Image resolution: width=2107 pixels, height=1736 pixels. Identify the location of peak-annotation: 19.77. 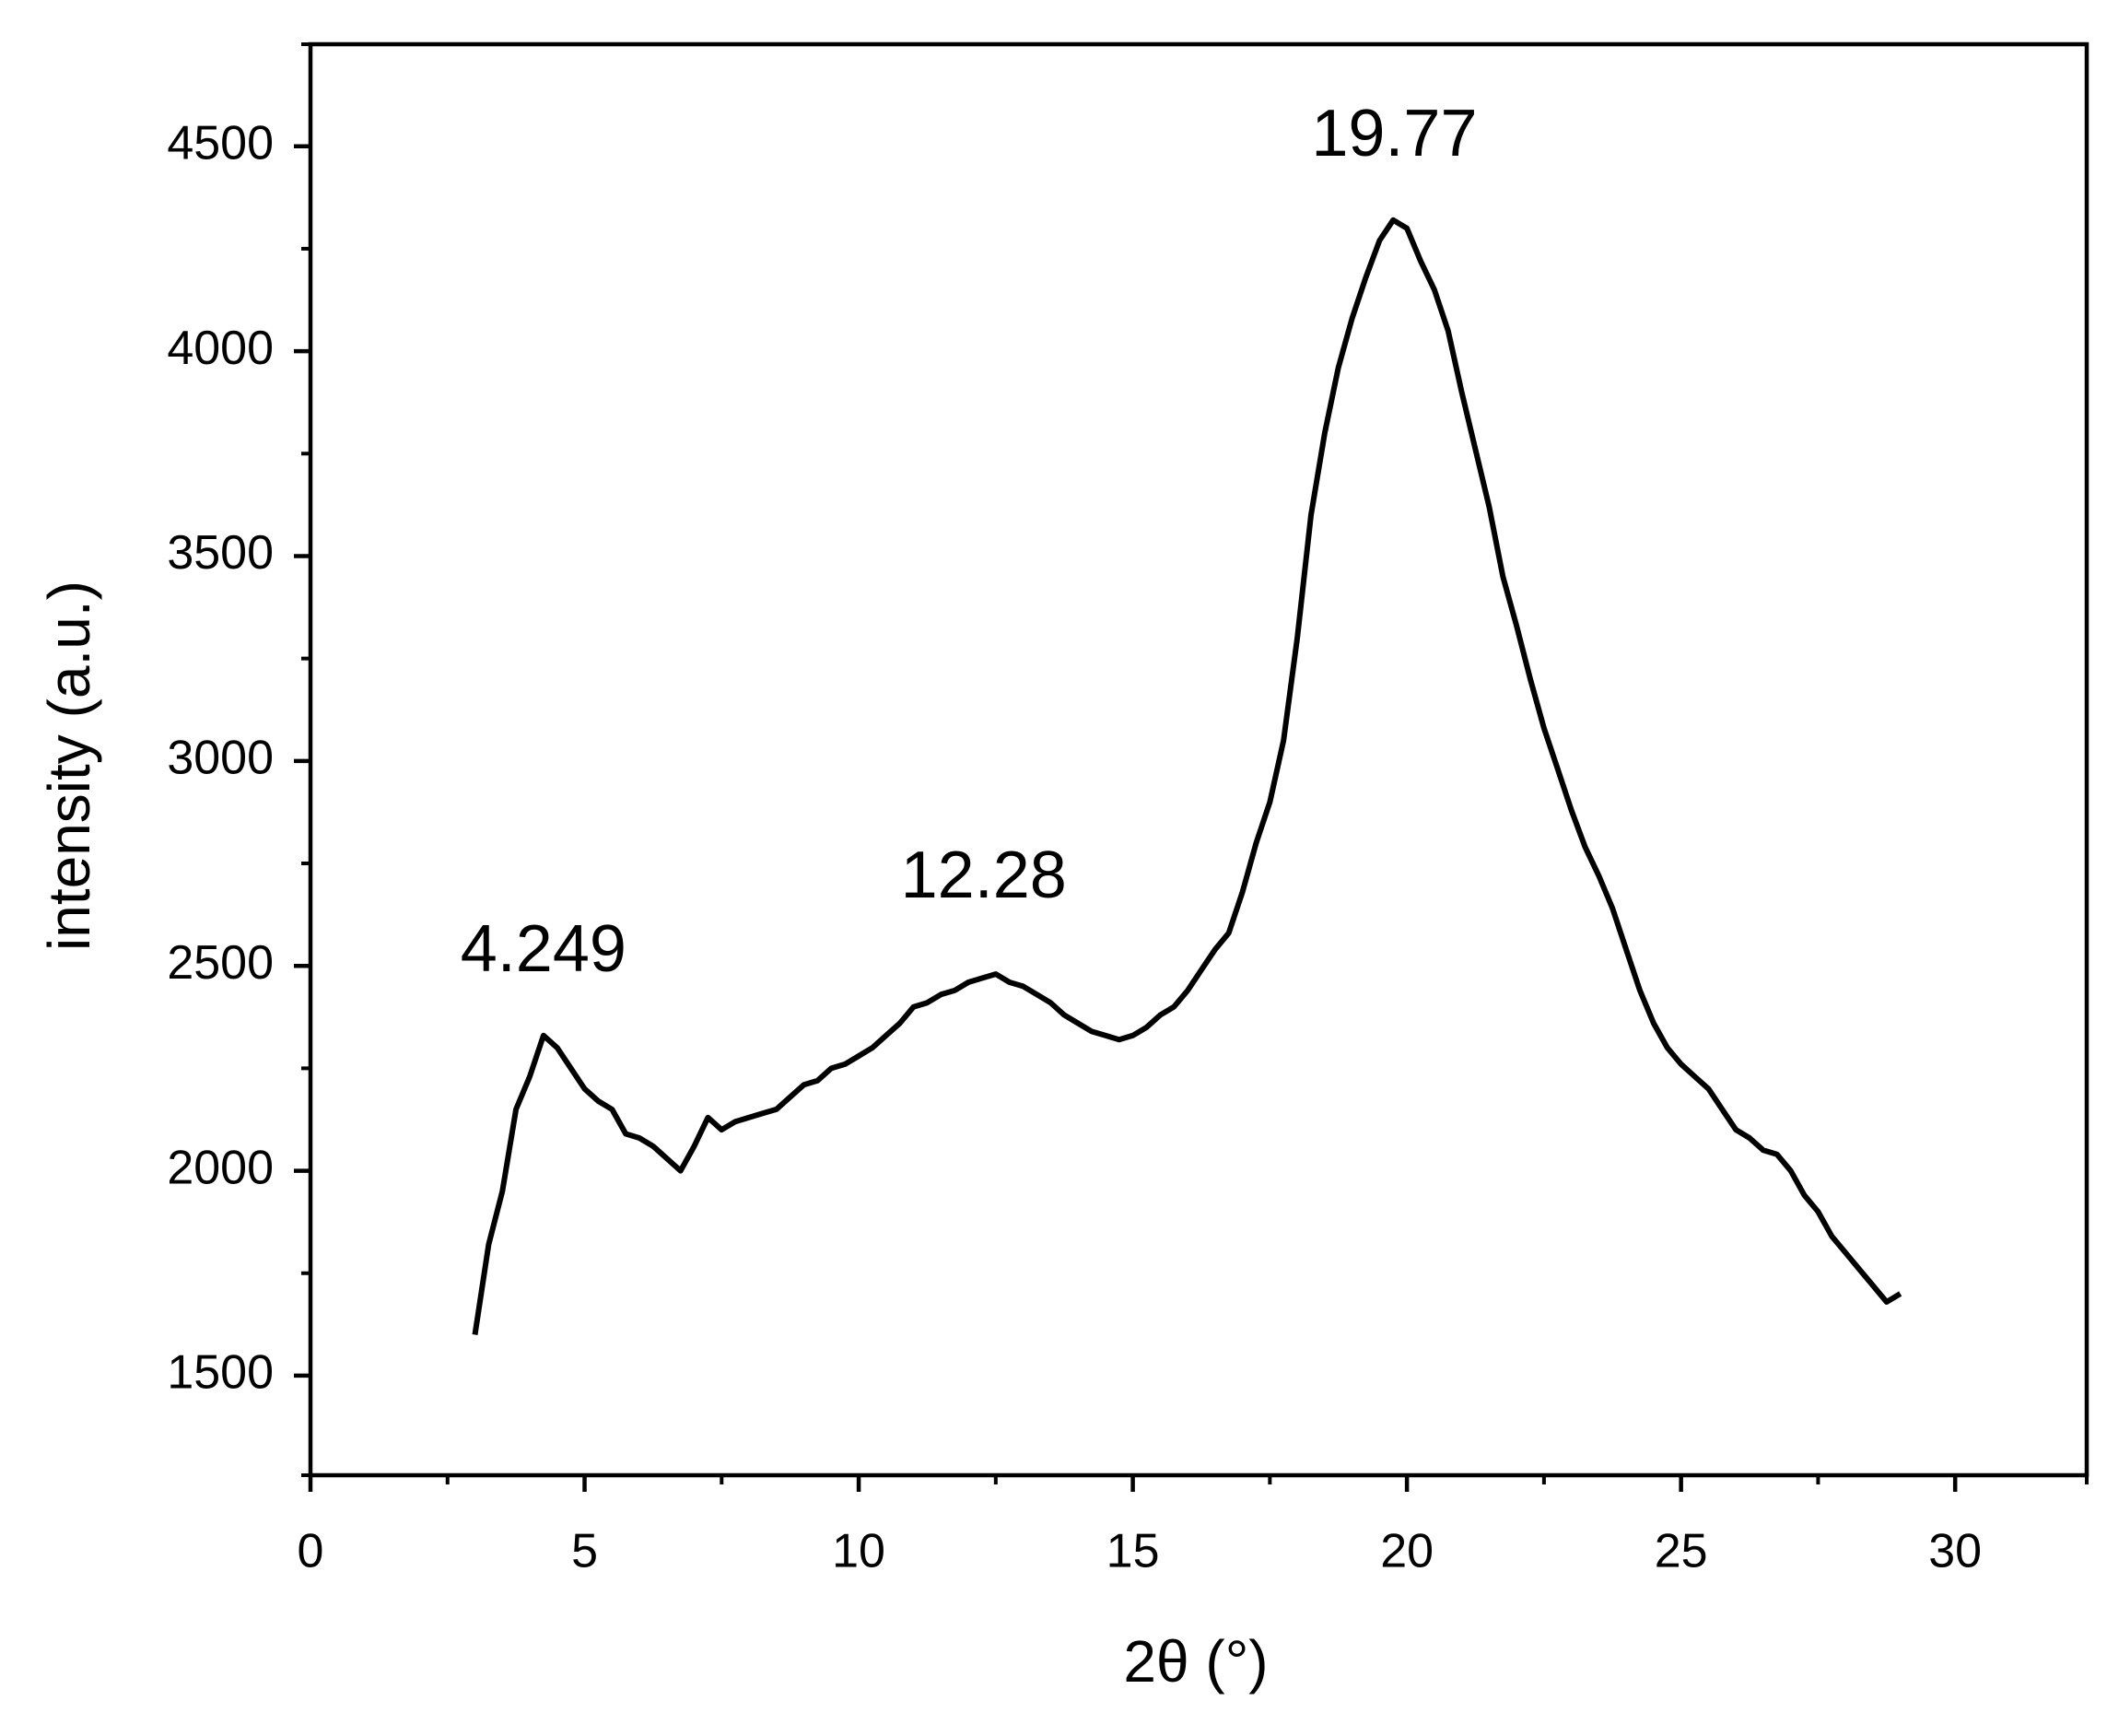
(1394, 133).